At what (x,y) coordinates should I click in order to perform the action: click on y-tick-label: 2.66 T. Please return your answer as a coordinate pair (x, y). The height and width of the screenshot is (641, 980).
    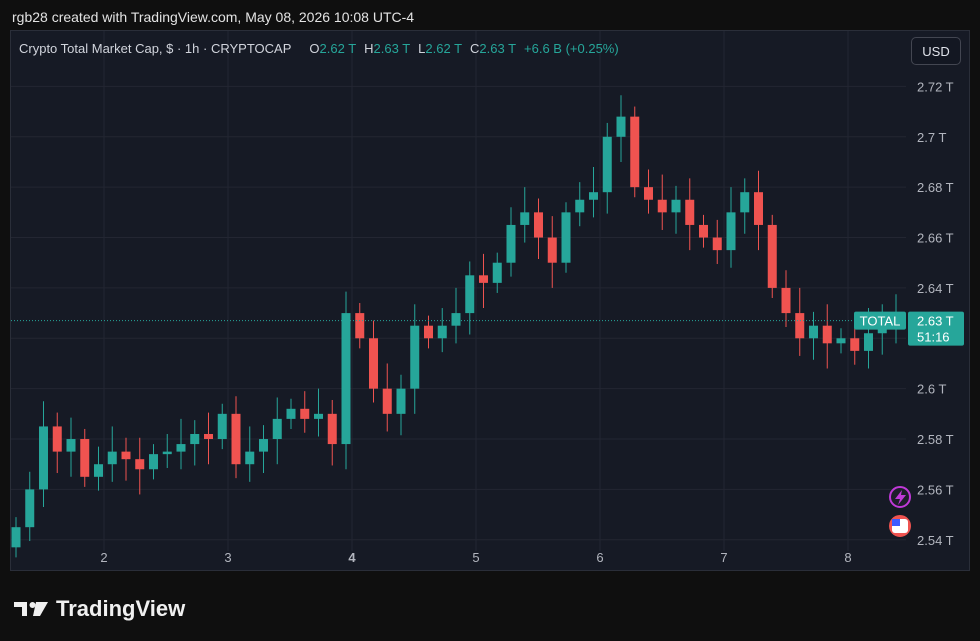
    Looking at the image, I should click on (935, 238).